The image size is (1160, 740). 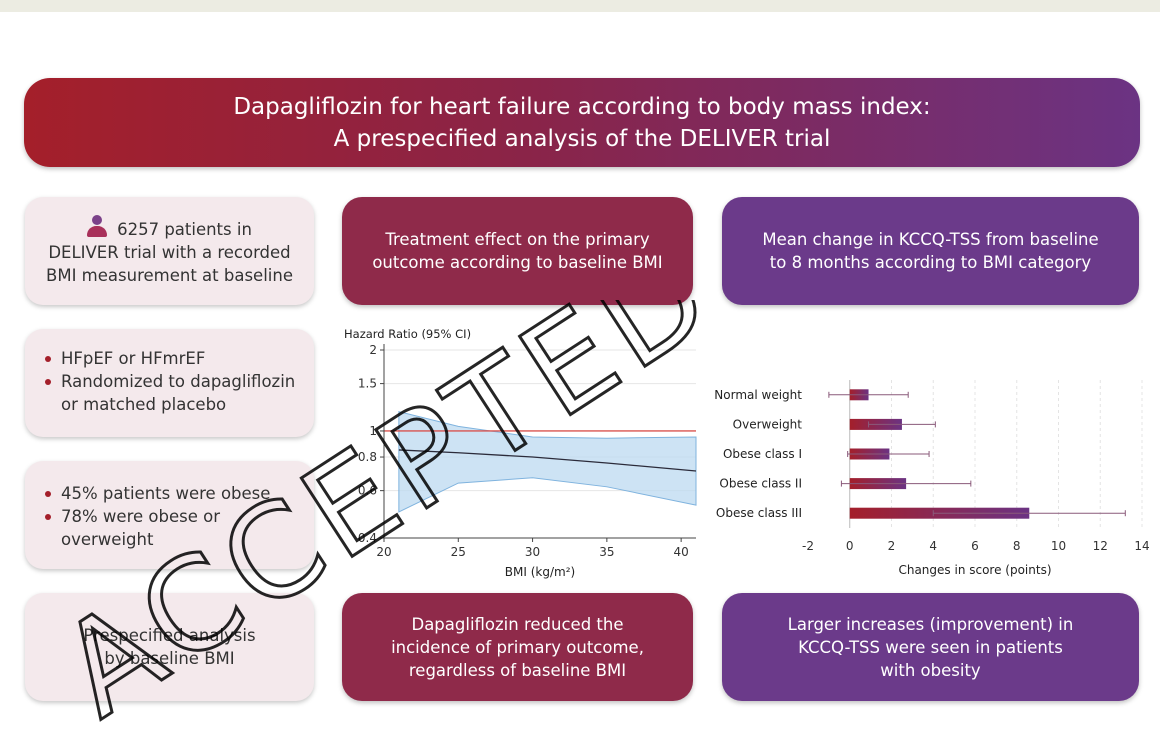 What do you see at coordinates (407, 334) in the screenshot?
I see `hr-y-axis-title: Hazard Ratio (95% CI)` at bounding box center [407, 334].